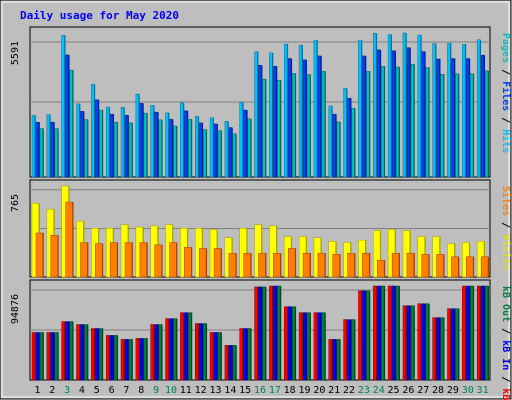  What do you see at coordinates (230, 390) in the screenshot?
I see `x-tick-label-14: 14` at bounding box center [230, 390].